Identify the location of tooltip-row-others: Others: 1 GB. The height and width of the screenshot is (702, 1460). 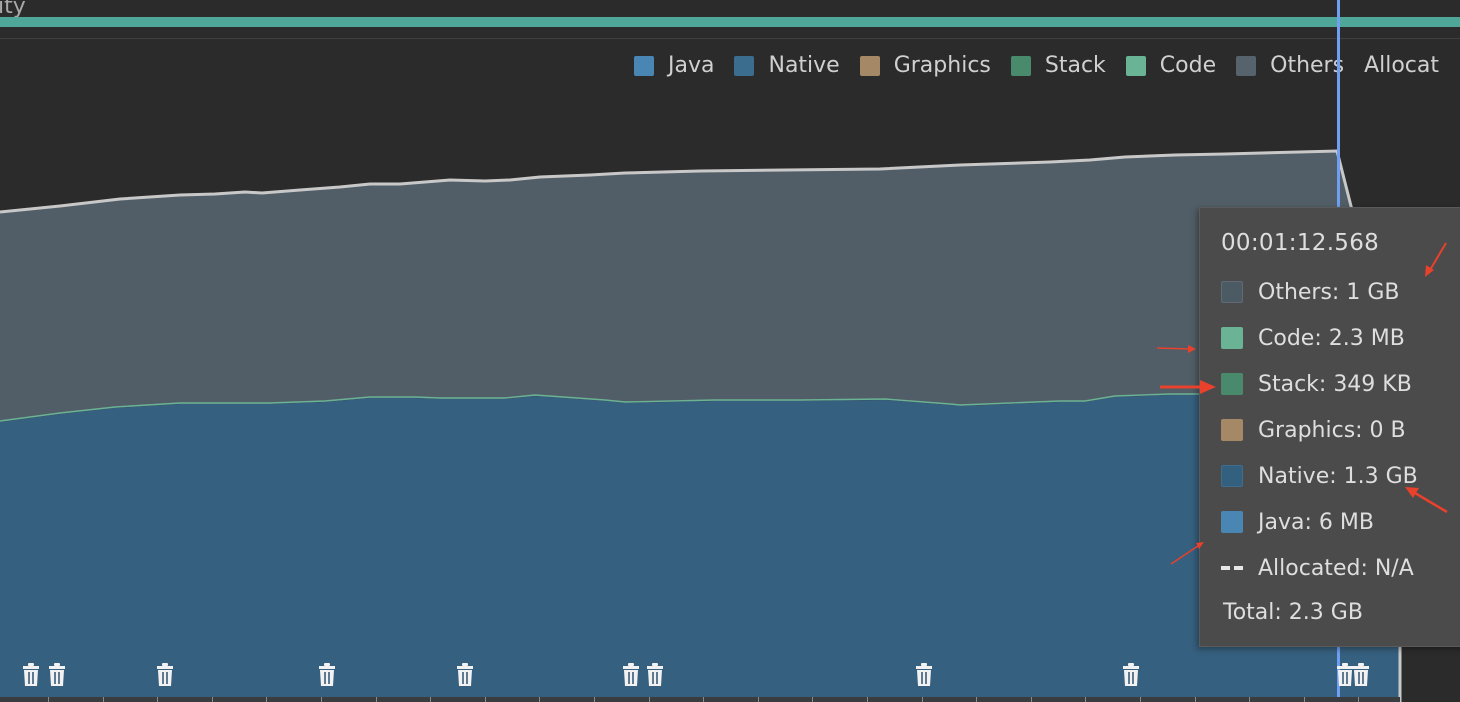
(1310, 292).